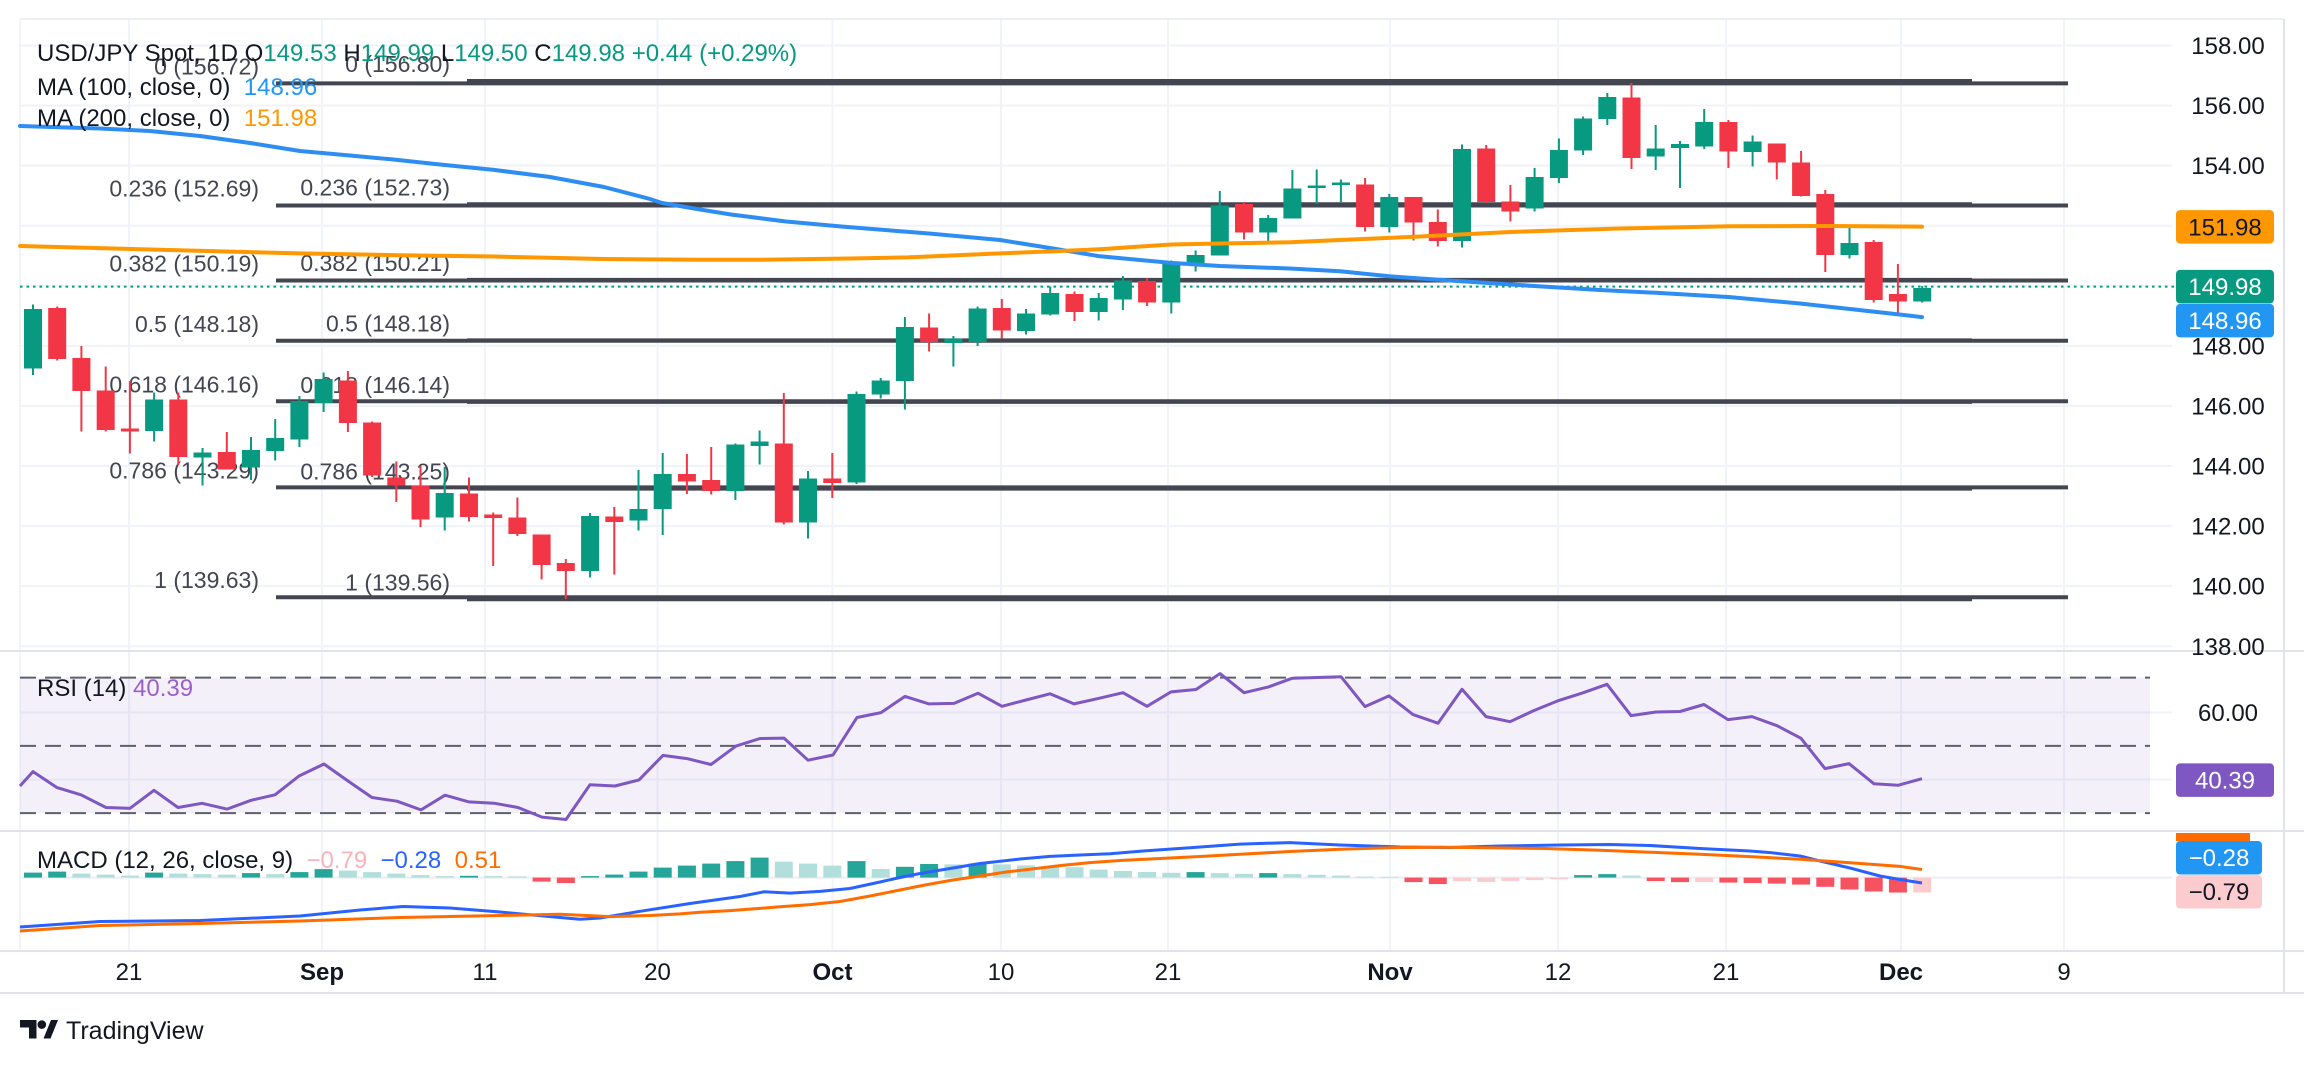  What do you see at coordinates (1558, 972) in the screenshot?
I see `svg-text: 12` at bounding box center [1558, 972].